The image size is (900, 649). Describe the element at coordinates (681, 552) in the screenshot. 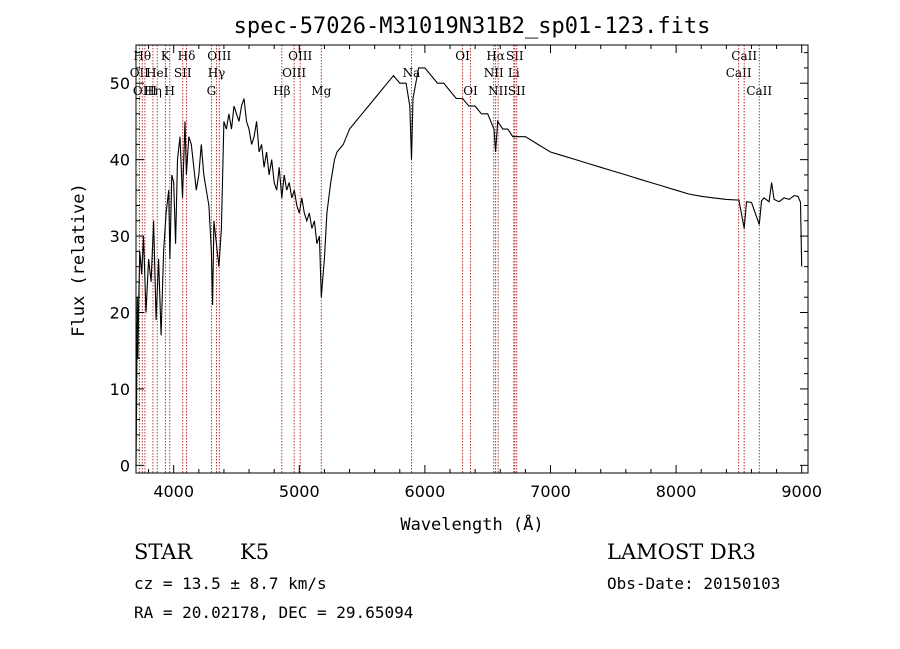

I see `survey-name: LAMOST DR3` at that location.